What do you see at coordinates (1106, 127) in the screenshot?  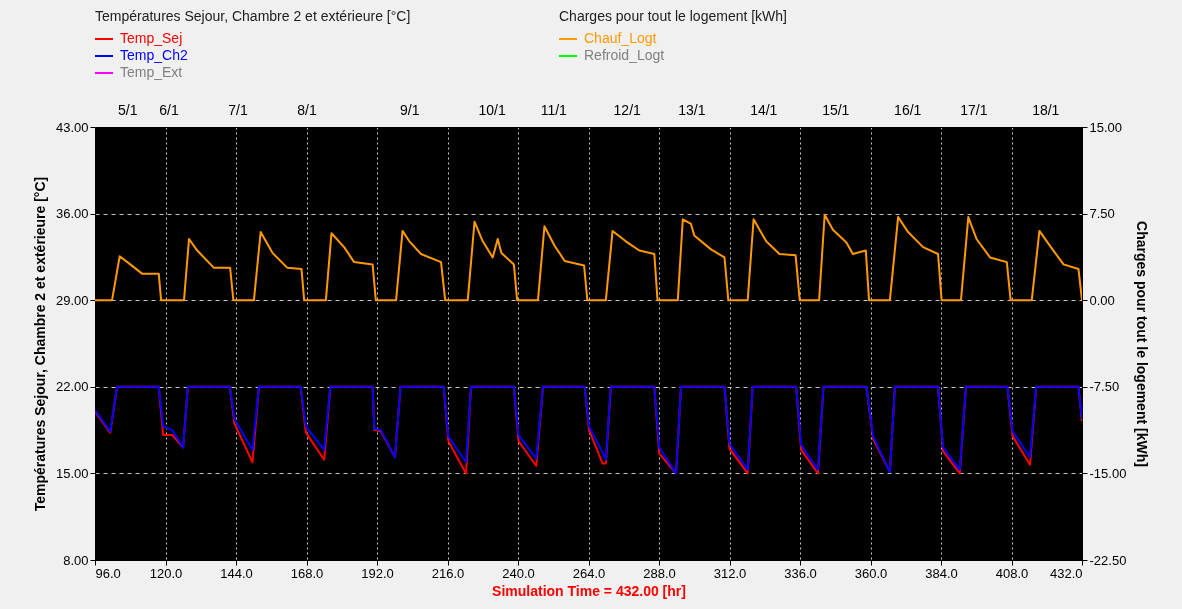 I see `y2-tick-label: 15.00` at bounding box center [1106, 127].